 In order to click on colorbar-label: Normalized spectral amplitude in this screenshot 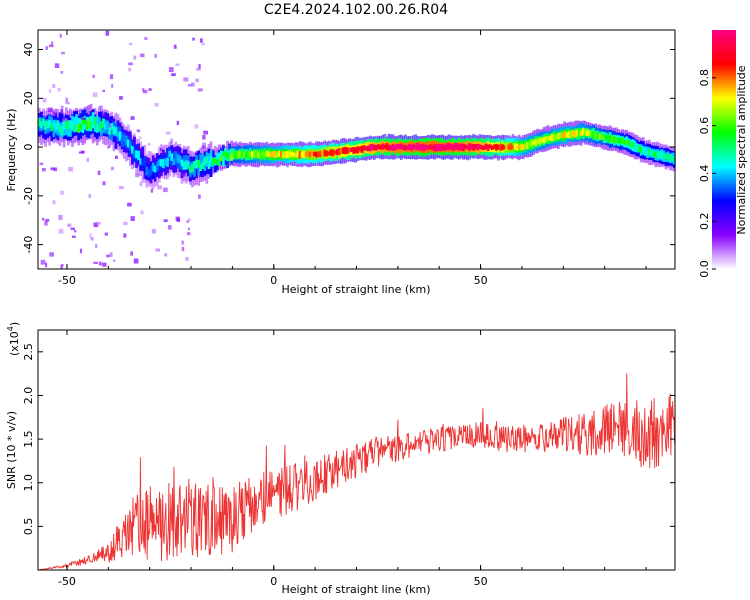, I will do `click(741, 149)`.